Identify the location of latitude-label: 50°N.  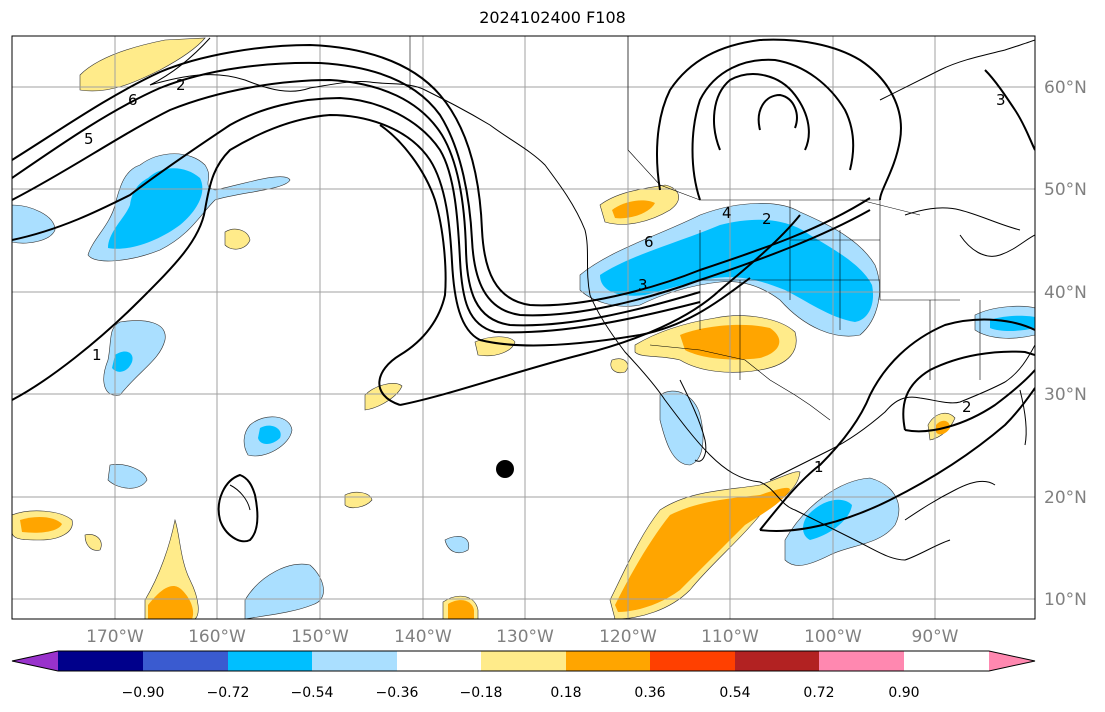
(1065, 190).